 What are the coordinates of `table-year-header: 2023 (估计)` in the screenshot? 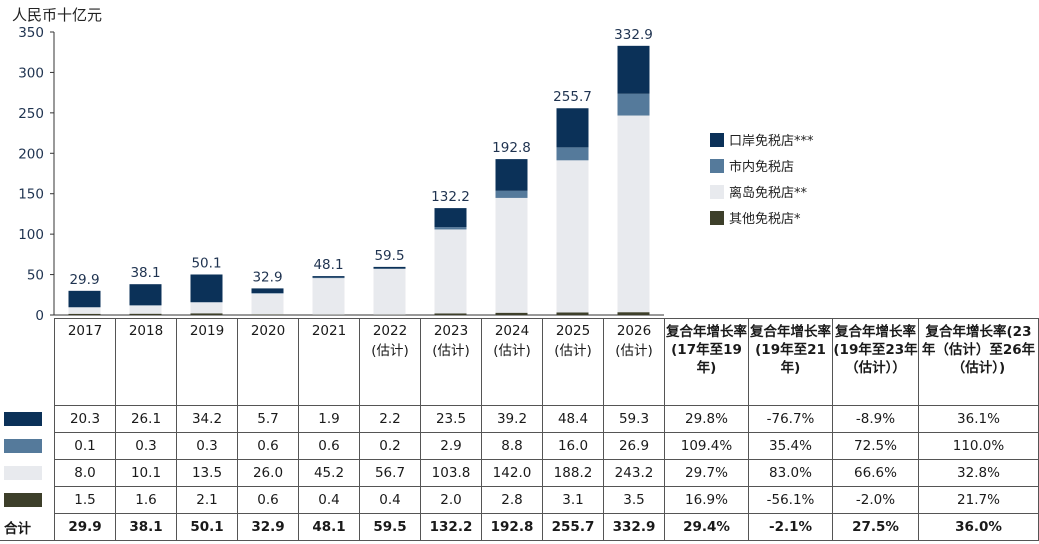 It's located at (451, 362).